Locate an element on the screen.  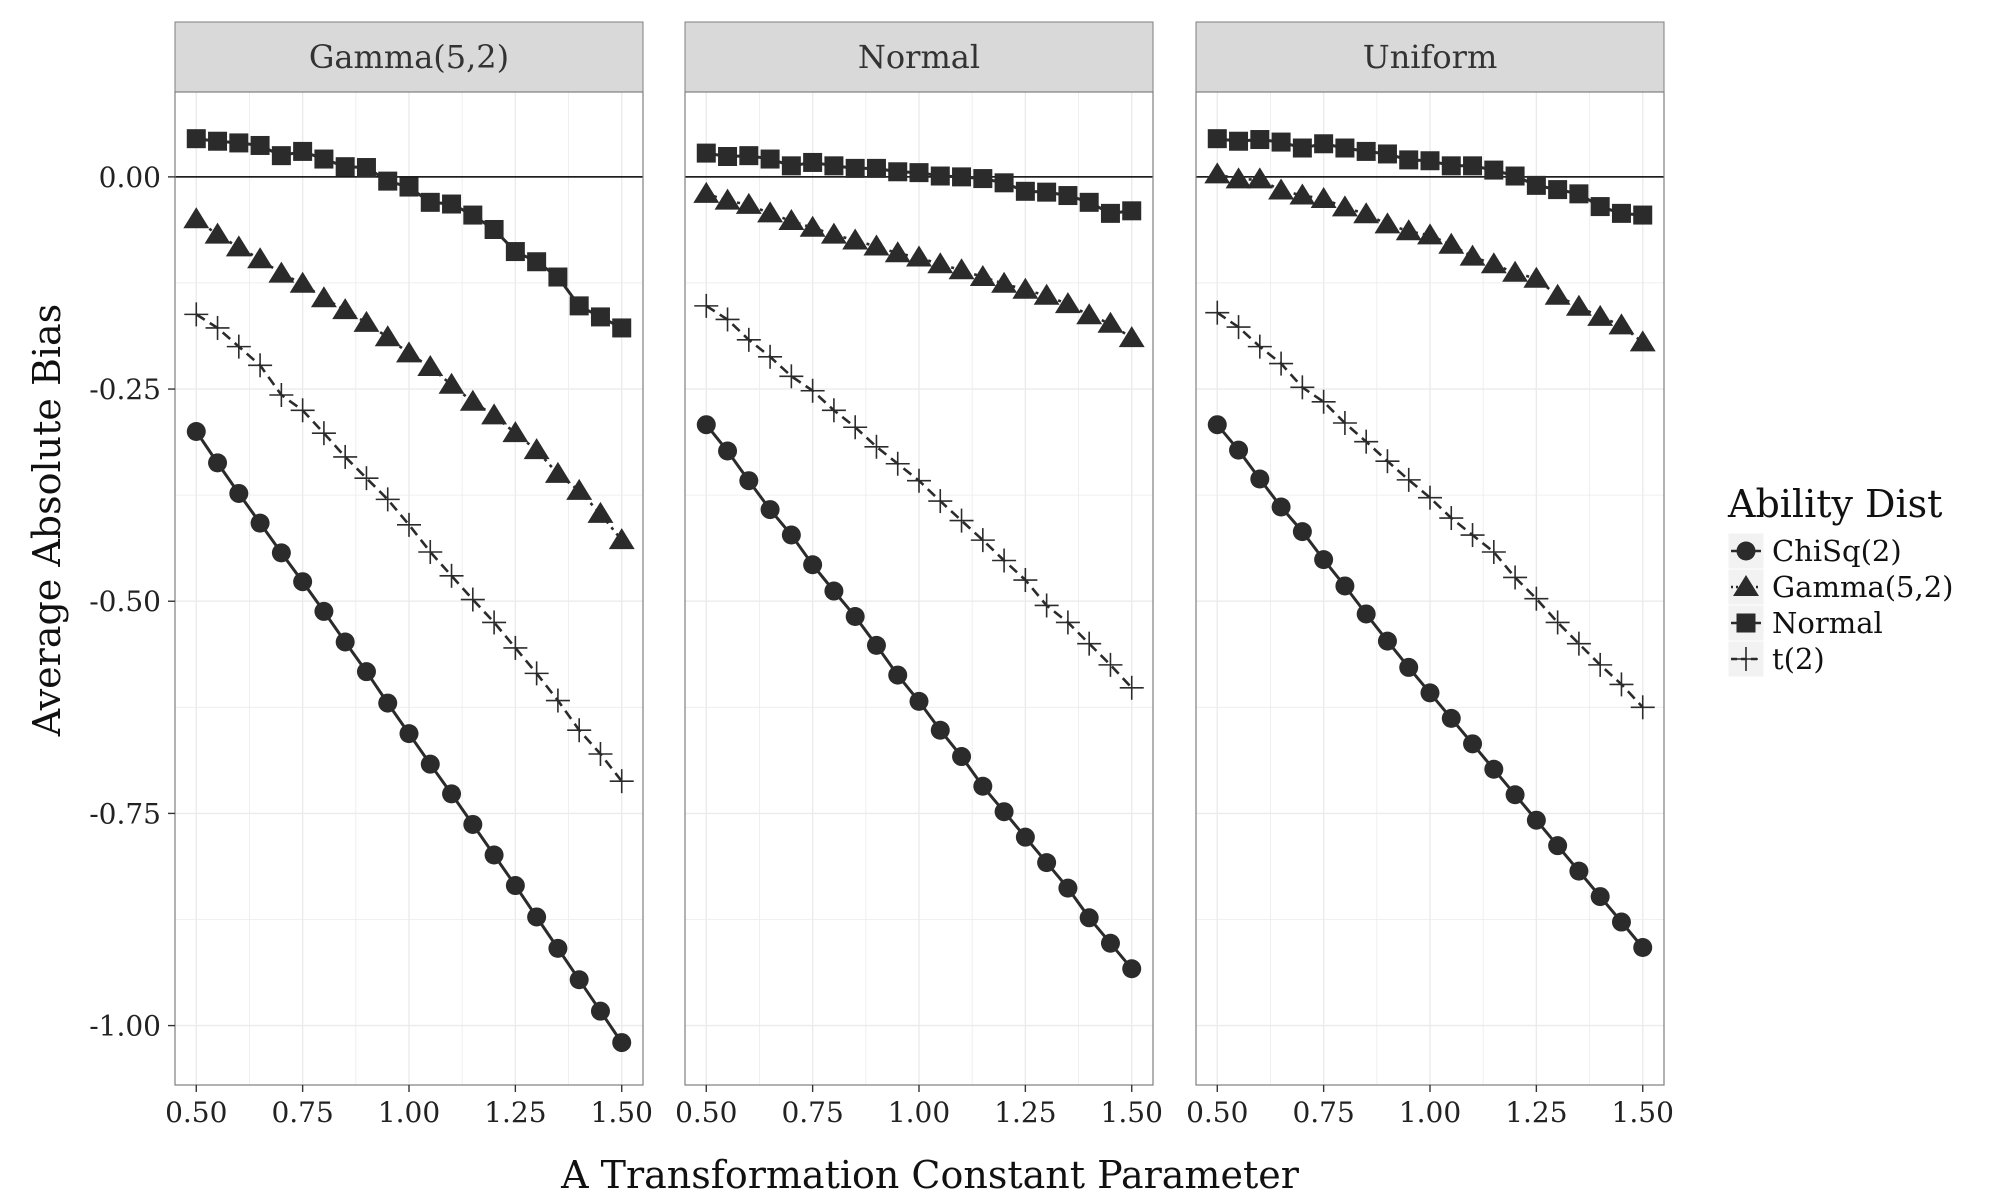
x-tick-label: 1.50 is located at coordinates (1643, 1112).